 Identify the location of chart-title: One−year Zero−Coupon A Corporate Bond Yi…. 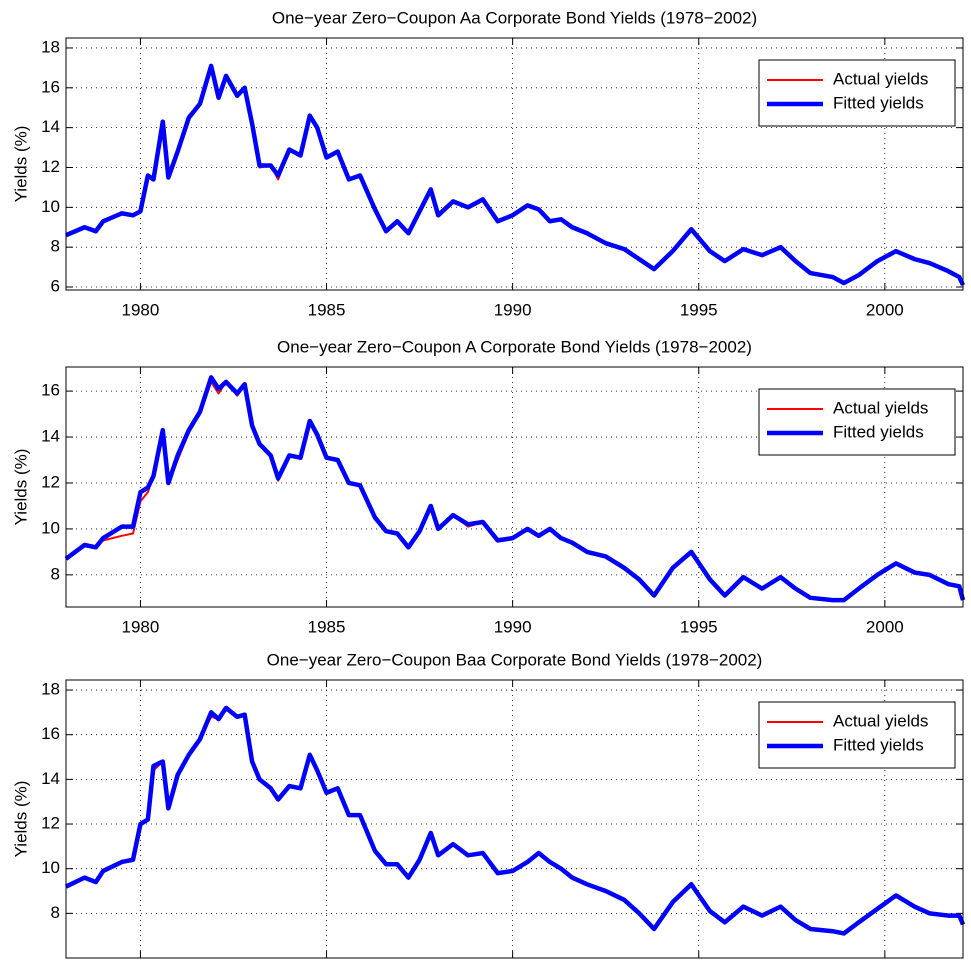
(514, 346).